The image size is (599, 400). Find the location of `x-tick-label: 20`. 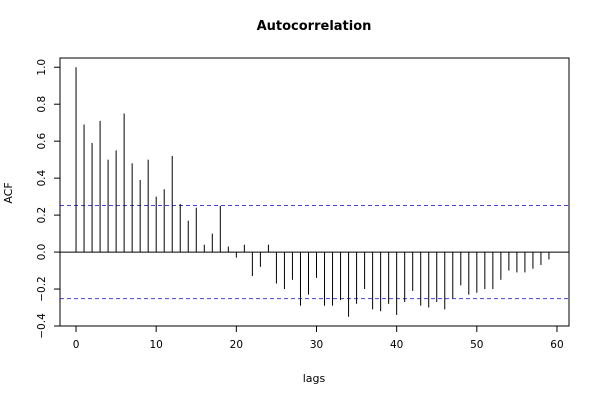

x-tick-label: 20 is located at coordinates (236, 345).